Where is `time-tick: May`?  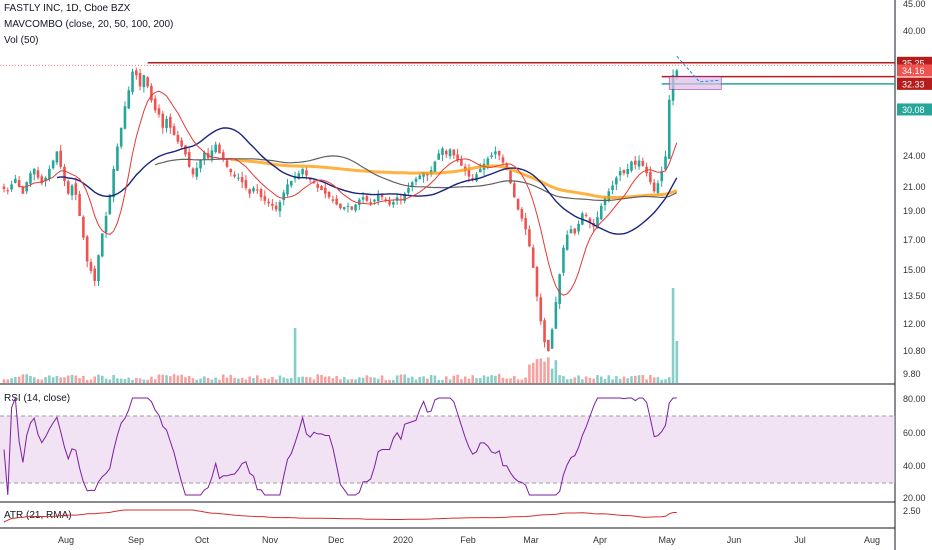 time-tick: May is located at coordinates (667, 540).